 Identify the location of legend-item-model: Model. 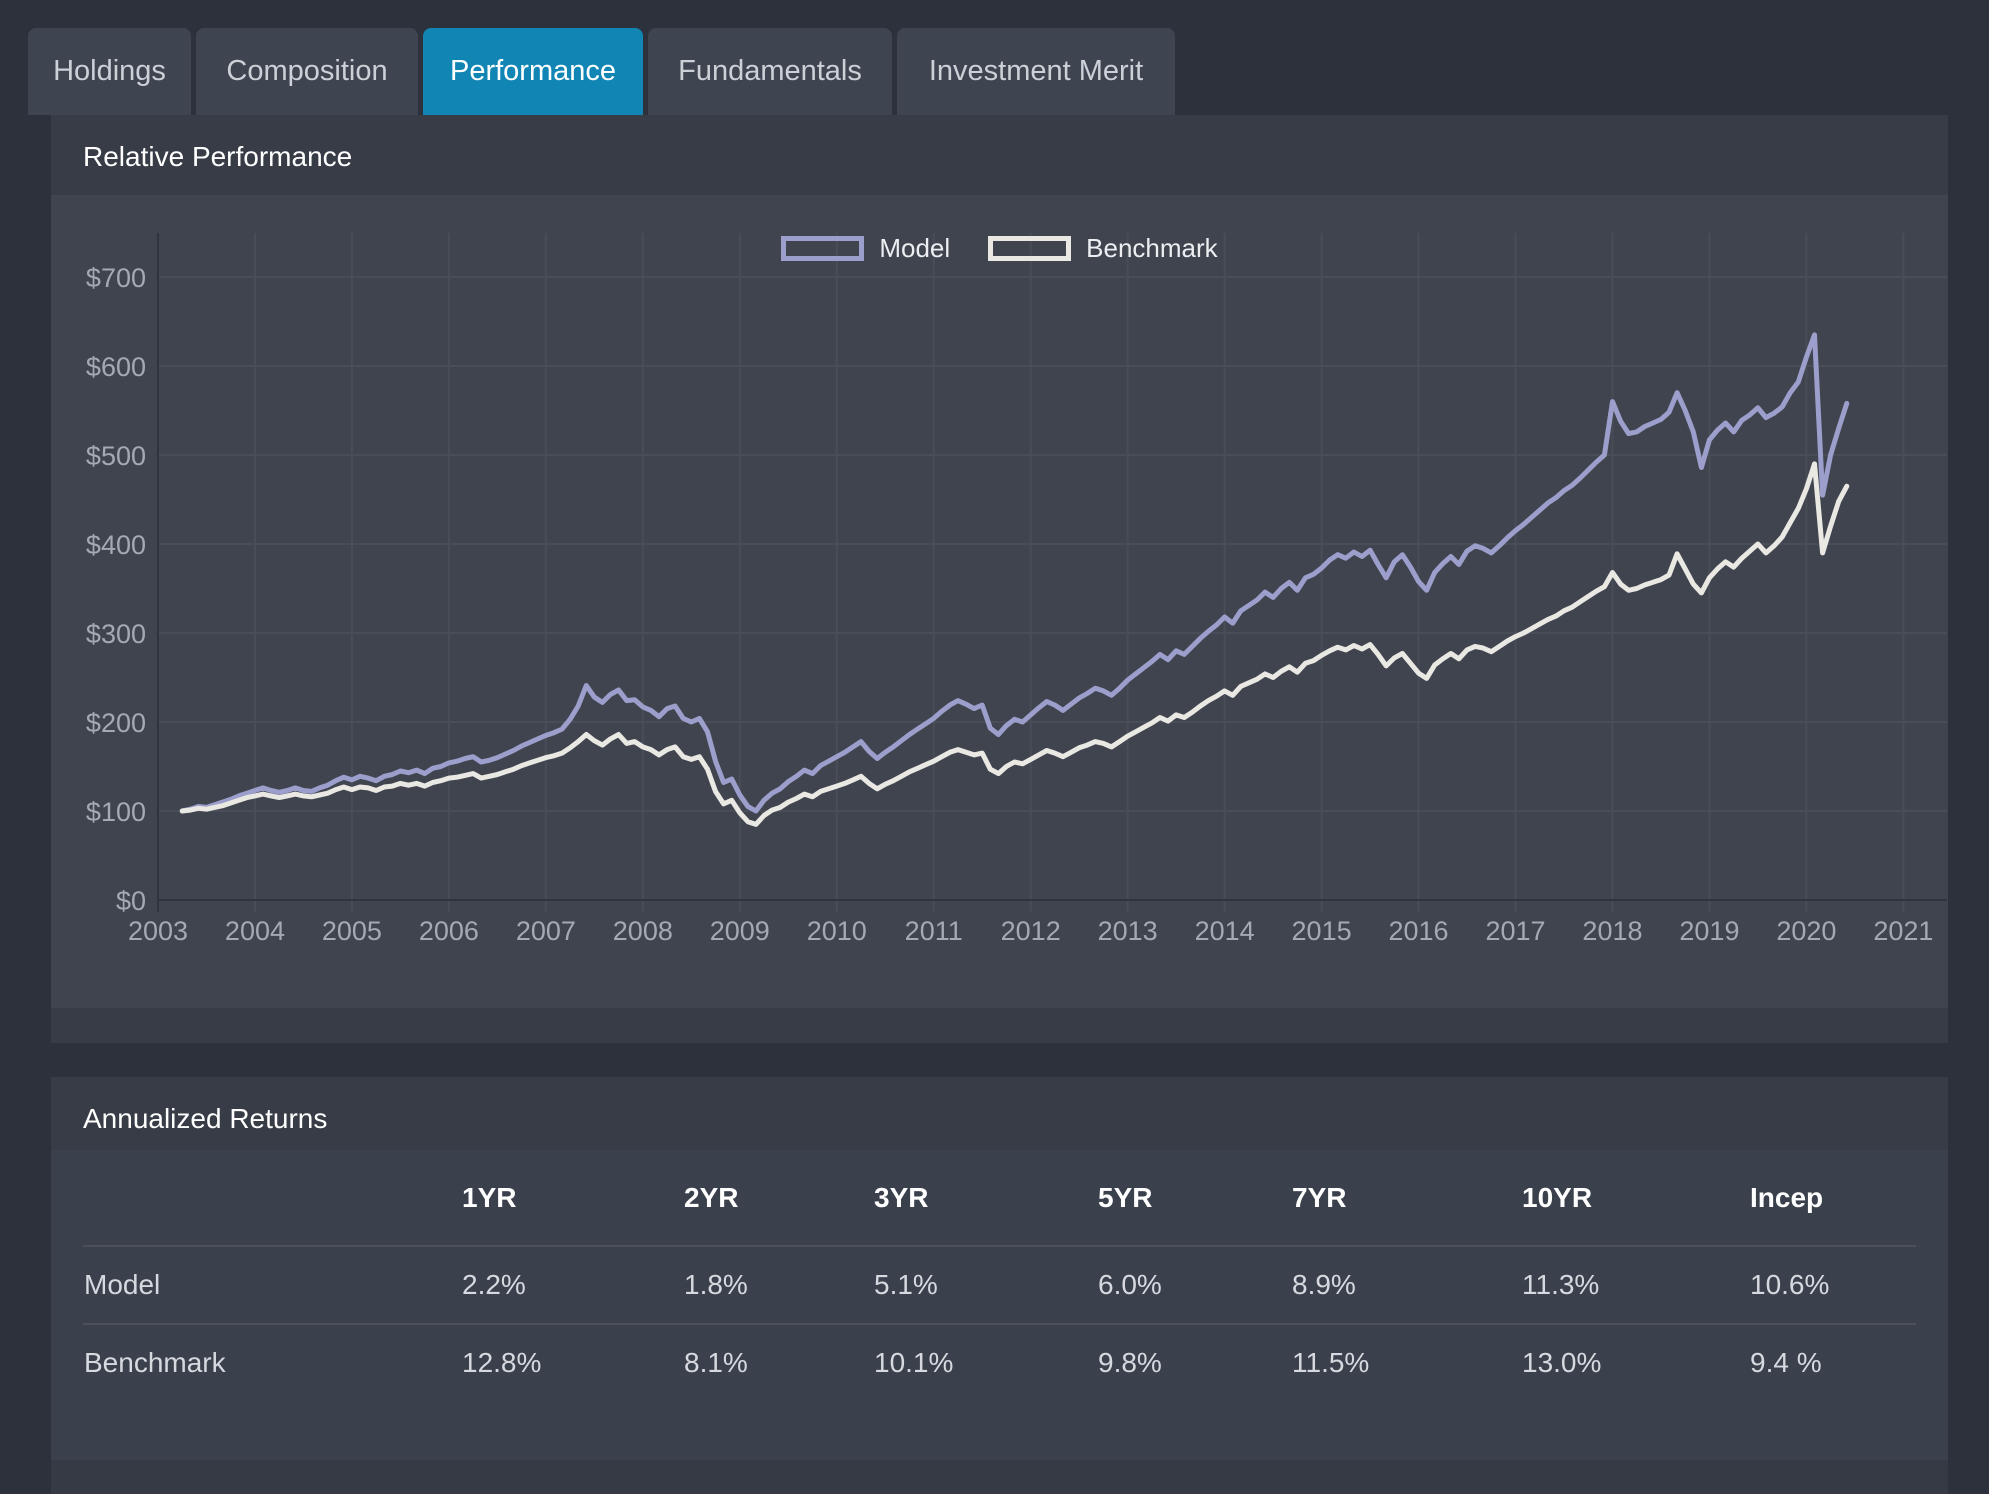
(865, 248).